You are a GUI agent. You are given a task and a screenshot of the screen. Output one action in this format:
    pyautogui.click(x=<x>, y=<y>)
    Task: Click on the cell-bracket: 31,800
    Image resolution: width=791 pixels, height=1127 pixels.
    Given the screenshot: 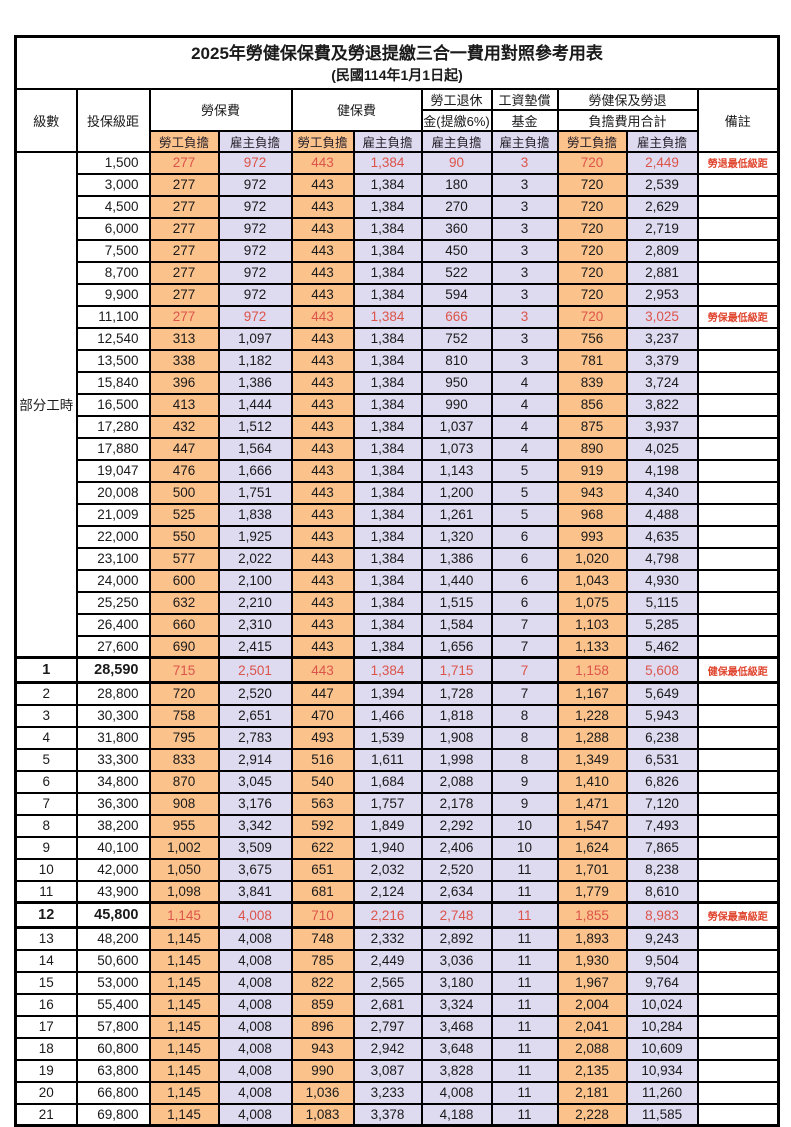 What is the action you would take?
    pyautogui.click(x=113, y=737)
    